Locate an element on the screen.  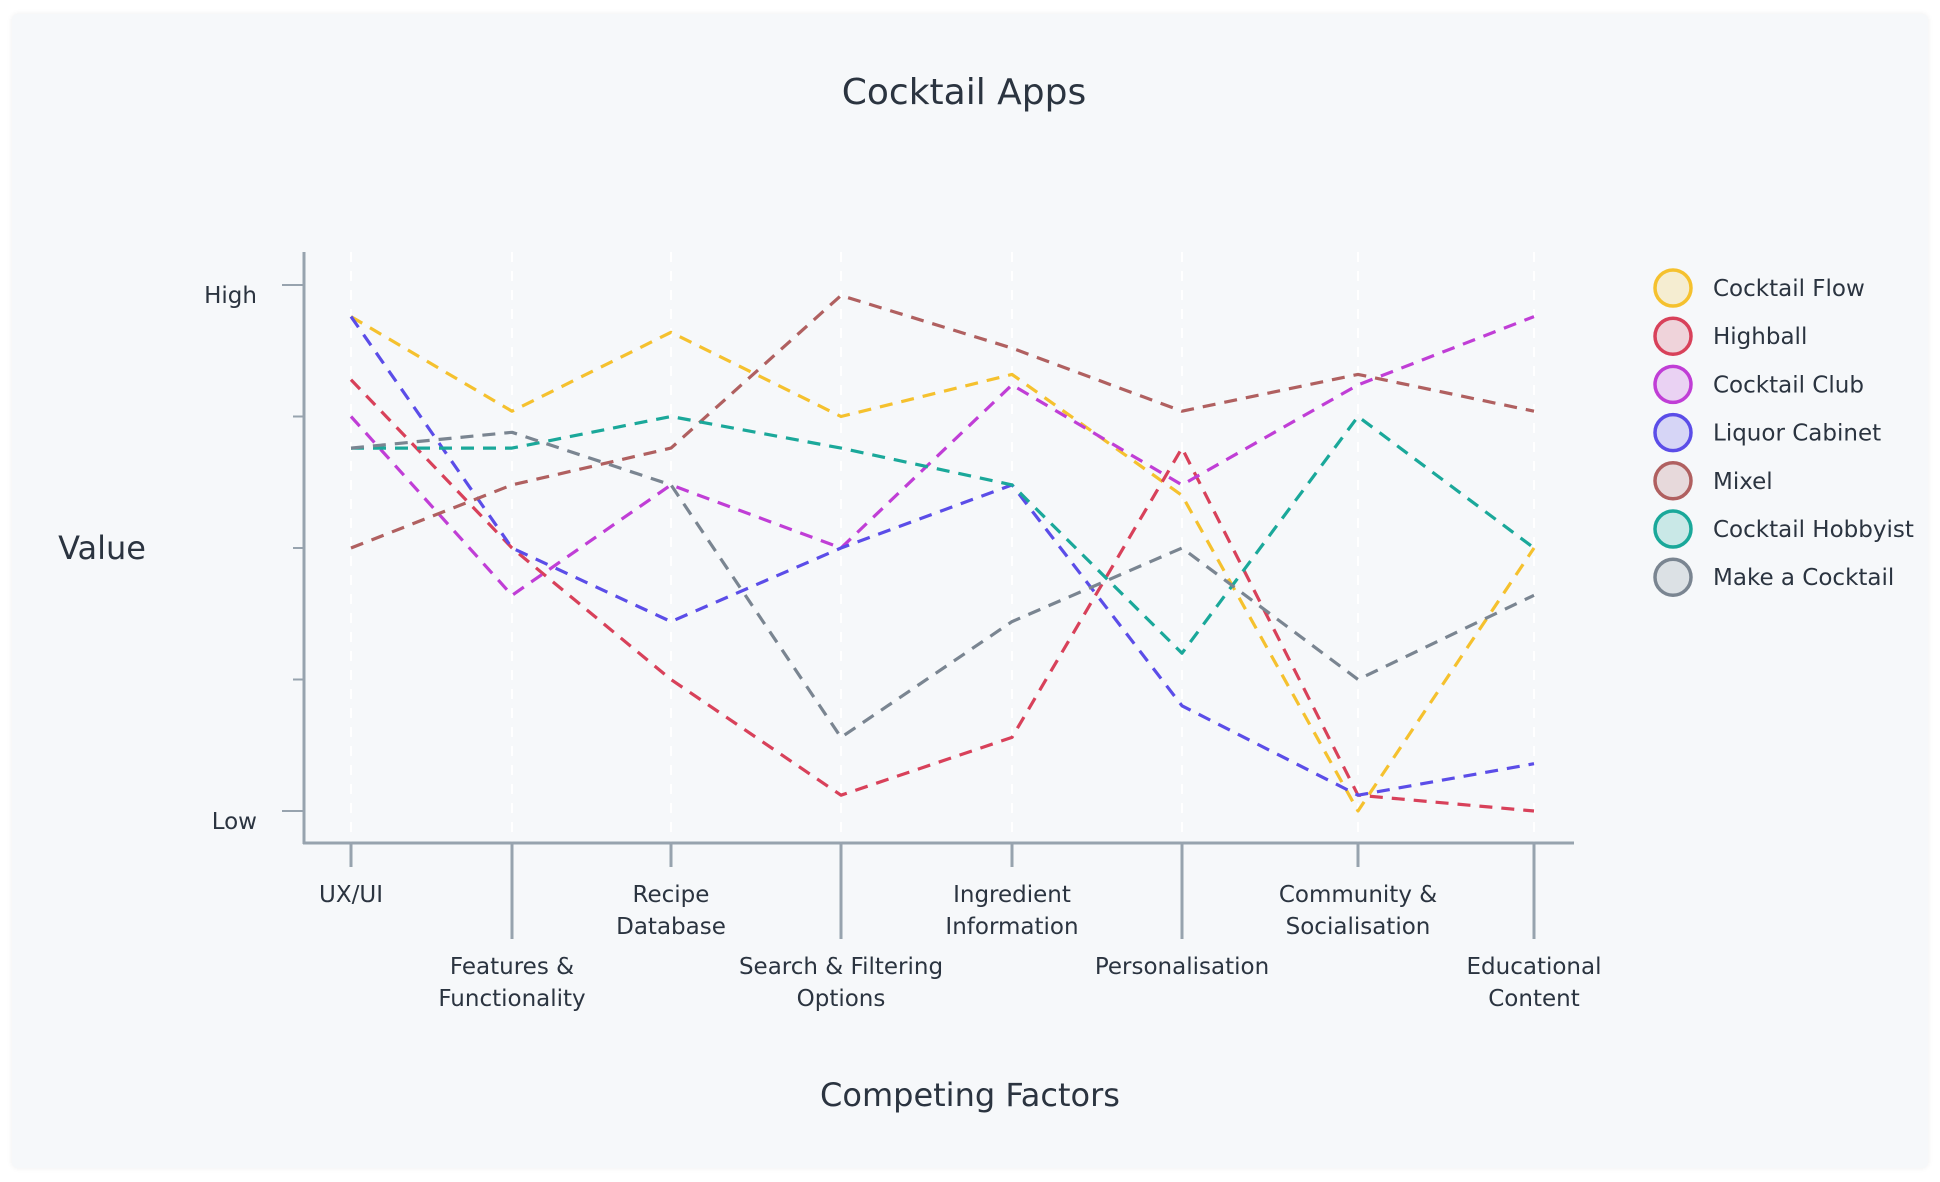
x-tick-label: Recipe Database is located at coordinates (671, 911).